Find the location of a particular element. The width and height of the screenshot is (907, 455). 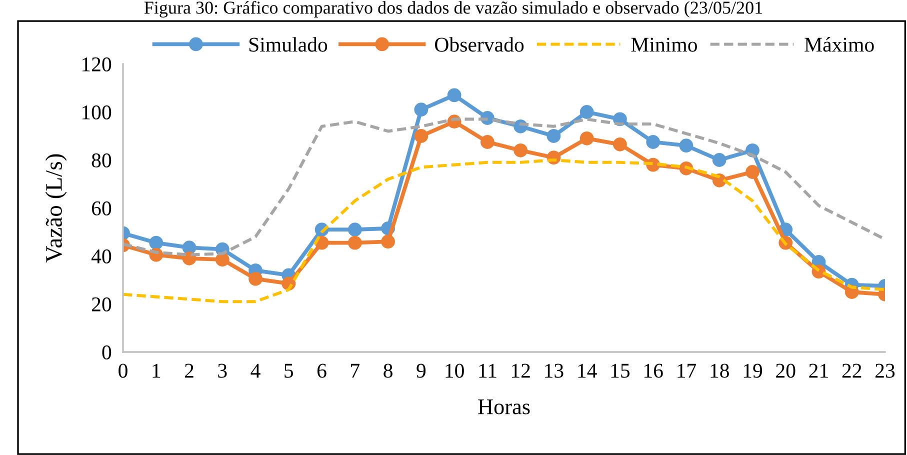

x-tick-label: 12 is located at coordinates (521, 371).